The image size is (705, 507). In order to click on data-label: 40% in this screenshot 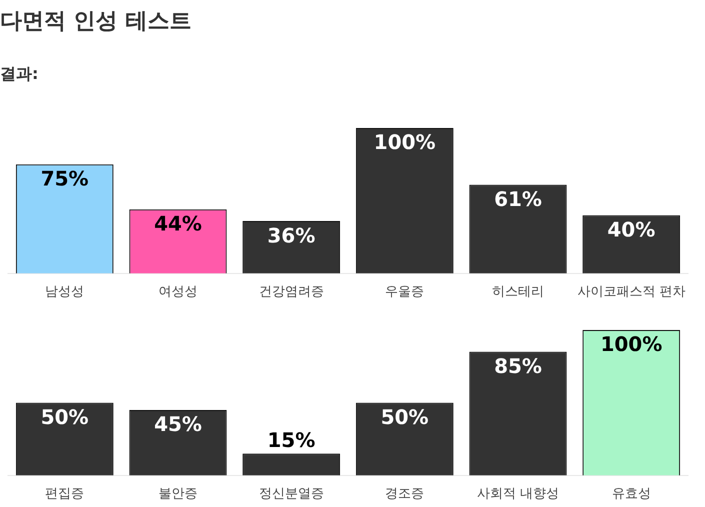, I will do `click(631, 229)`.